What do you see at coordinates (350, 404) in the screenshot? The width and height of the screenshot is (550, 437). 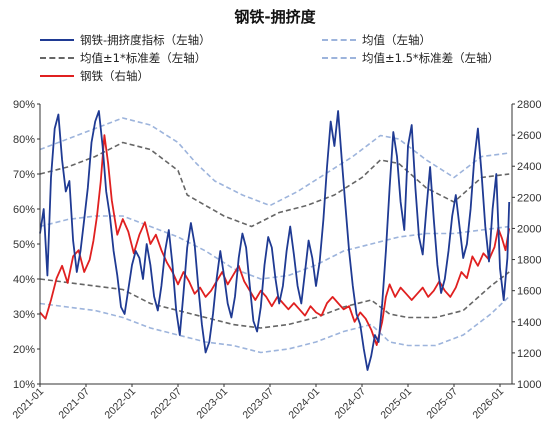 I see `x-tick-label: 2024-07` at bounding box center [350, 404].